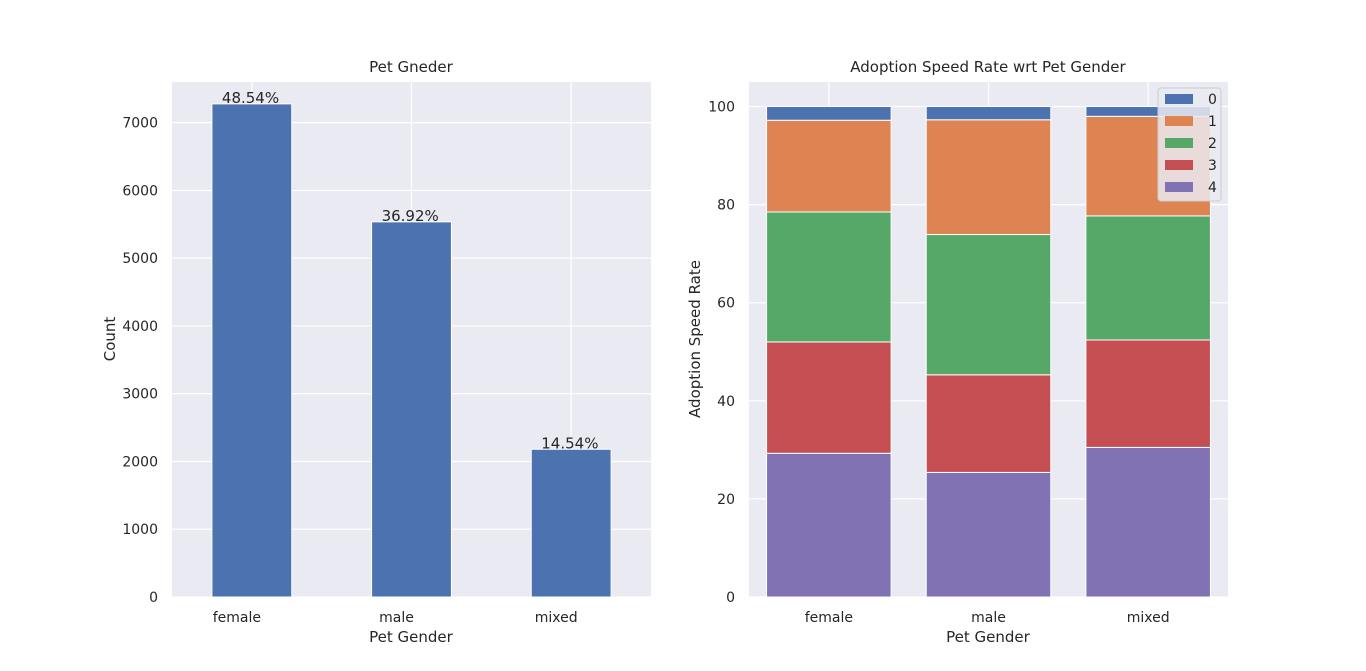 This screenshot has height=671, width=1366. What do you see at coordinates (571, 523) in the screenshot?
I see `left-bar-mixed` at bounding box center [571, 523].